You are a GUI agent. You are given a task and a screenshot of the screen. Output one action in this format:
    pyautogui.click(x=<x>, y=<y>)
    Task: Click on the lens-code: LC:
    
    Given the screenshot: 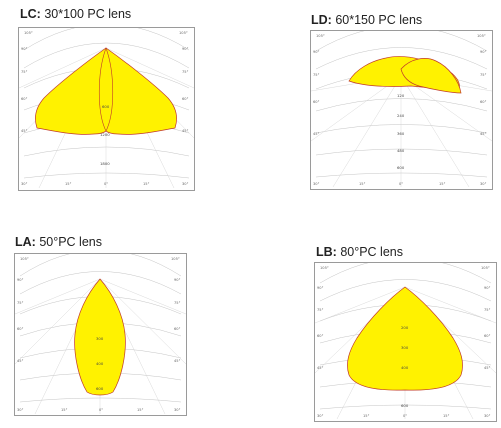 What is the action you would take?
    pyautogui.click(x=30, y=14)
    